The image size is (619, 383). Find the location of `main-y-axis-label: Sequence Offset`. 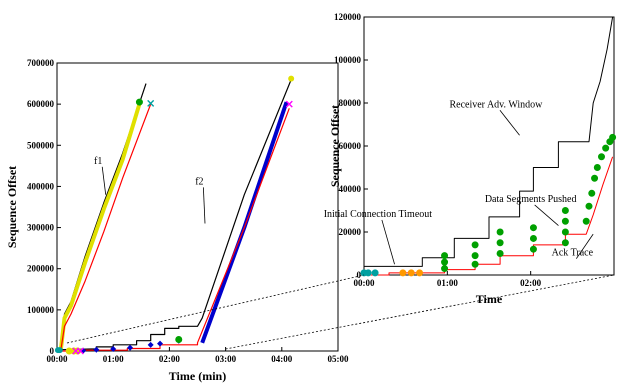

main-y-axis-label: Sequence Offset is located at coordinates (12, 207).